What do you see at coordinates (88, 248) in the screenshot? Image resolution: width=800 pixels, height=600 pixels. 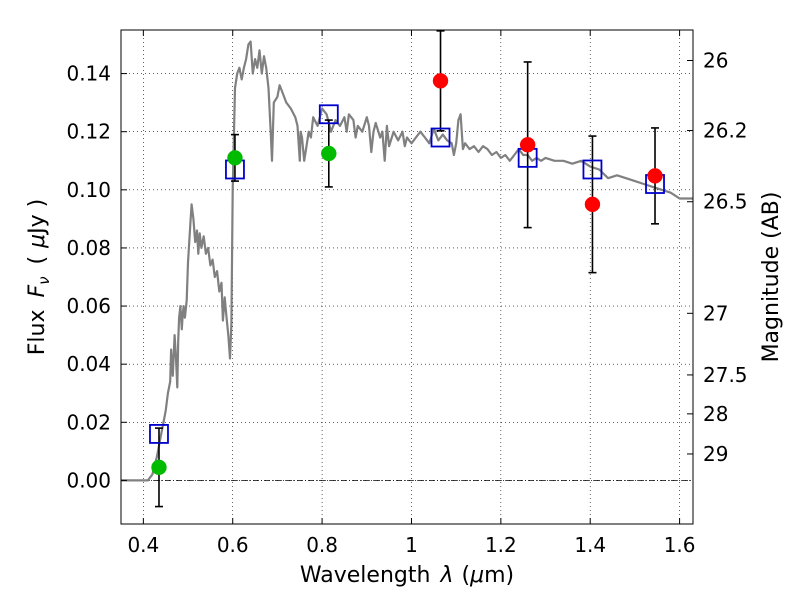 I see `y-tick-label: 0.08` at bounding box center [88, 248].